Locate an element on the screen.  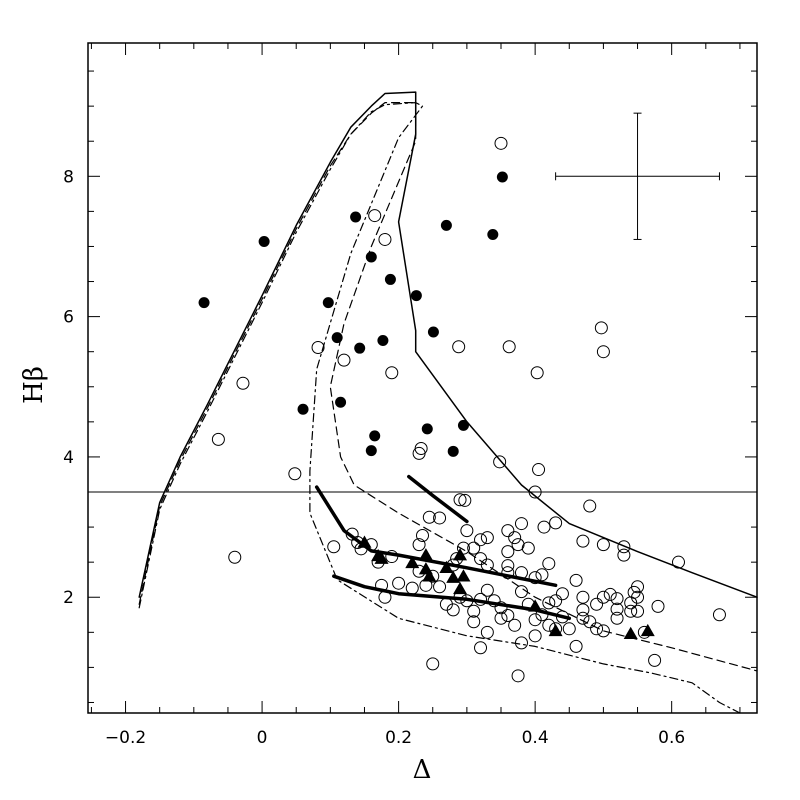
x-axis-label: Δ is located at coordinates (422, 770).